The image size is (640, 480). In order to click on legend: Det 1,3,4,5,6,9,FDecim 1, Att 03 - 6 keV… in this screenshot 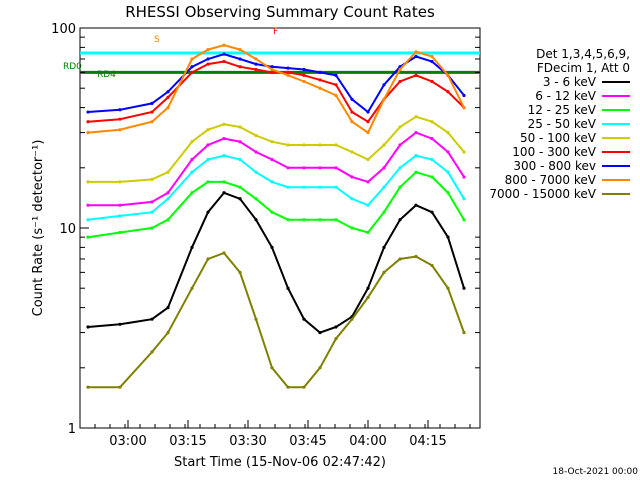, I will do `click(559, 124)`.